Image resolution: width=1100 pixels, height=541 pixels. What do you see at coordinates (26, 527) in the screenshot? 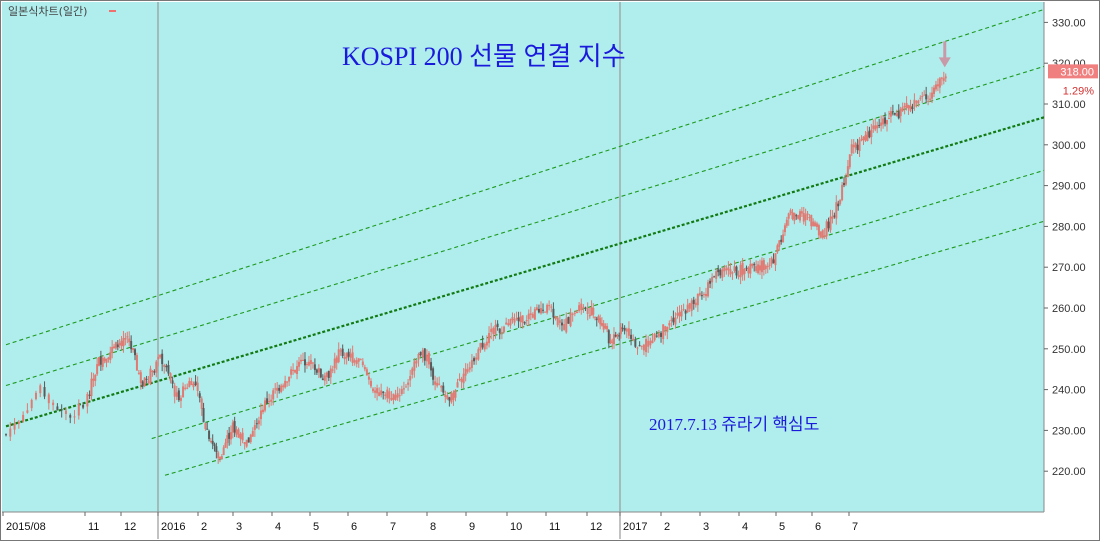
I see `x-tick-label: 2015/08` at bounding box center [26, 527].